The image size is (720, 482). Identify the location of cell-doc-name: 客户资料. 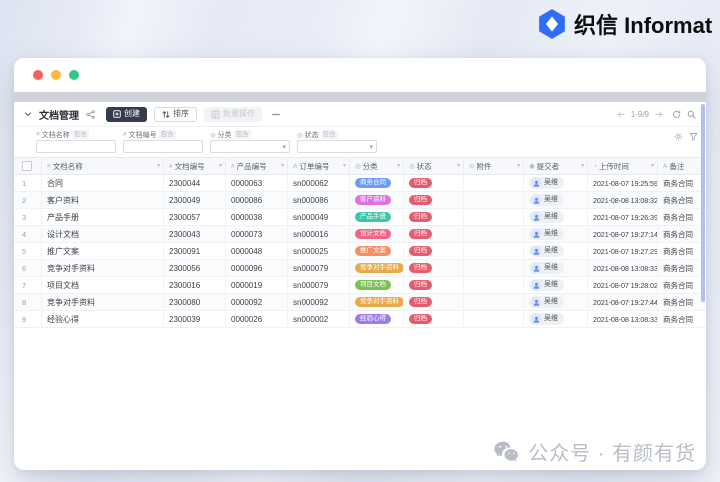
(103, 200).